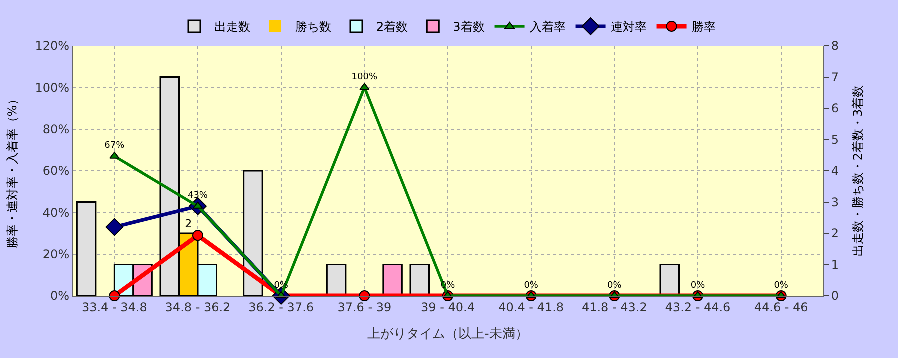 This screenshot has height=358, width=898. What do you see at coordinates (835, 171) in the screenshot?
I see `y2-tick-label: 4` at bounding box center [835, 171].